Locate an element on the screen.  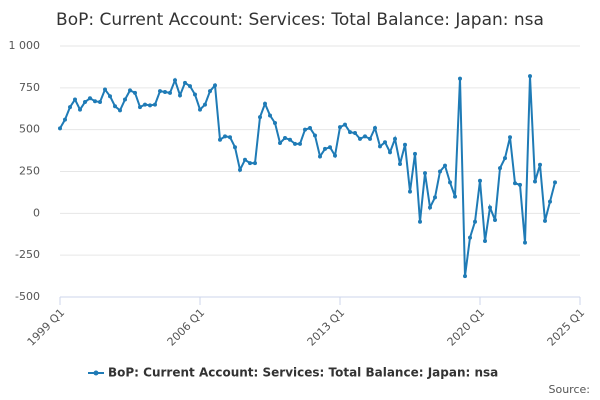
y-tick-label: -500 is located at coordinates (27, 296).